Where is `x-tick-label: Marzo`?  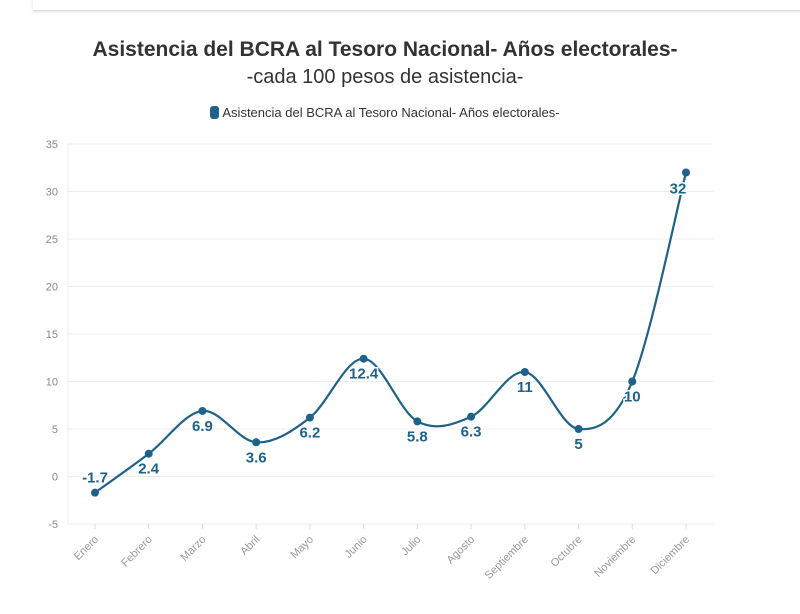 x-tick-label: Marzo is located at coordinates (193, 549).